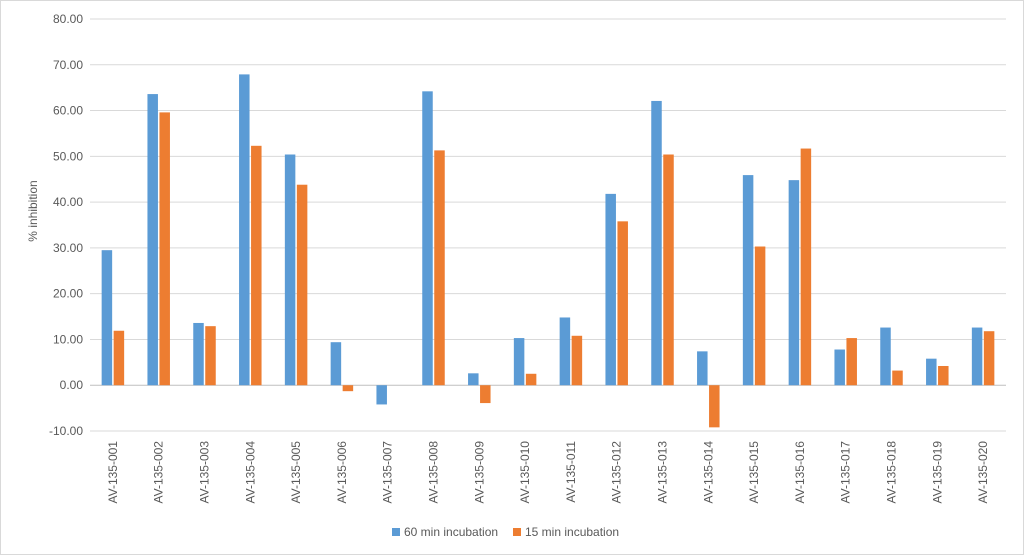  What do you see at coordinates (72, 385) in the screenshot?
I see `y-tick-label: 0.00` at bounding box center [72, 385].